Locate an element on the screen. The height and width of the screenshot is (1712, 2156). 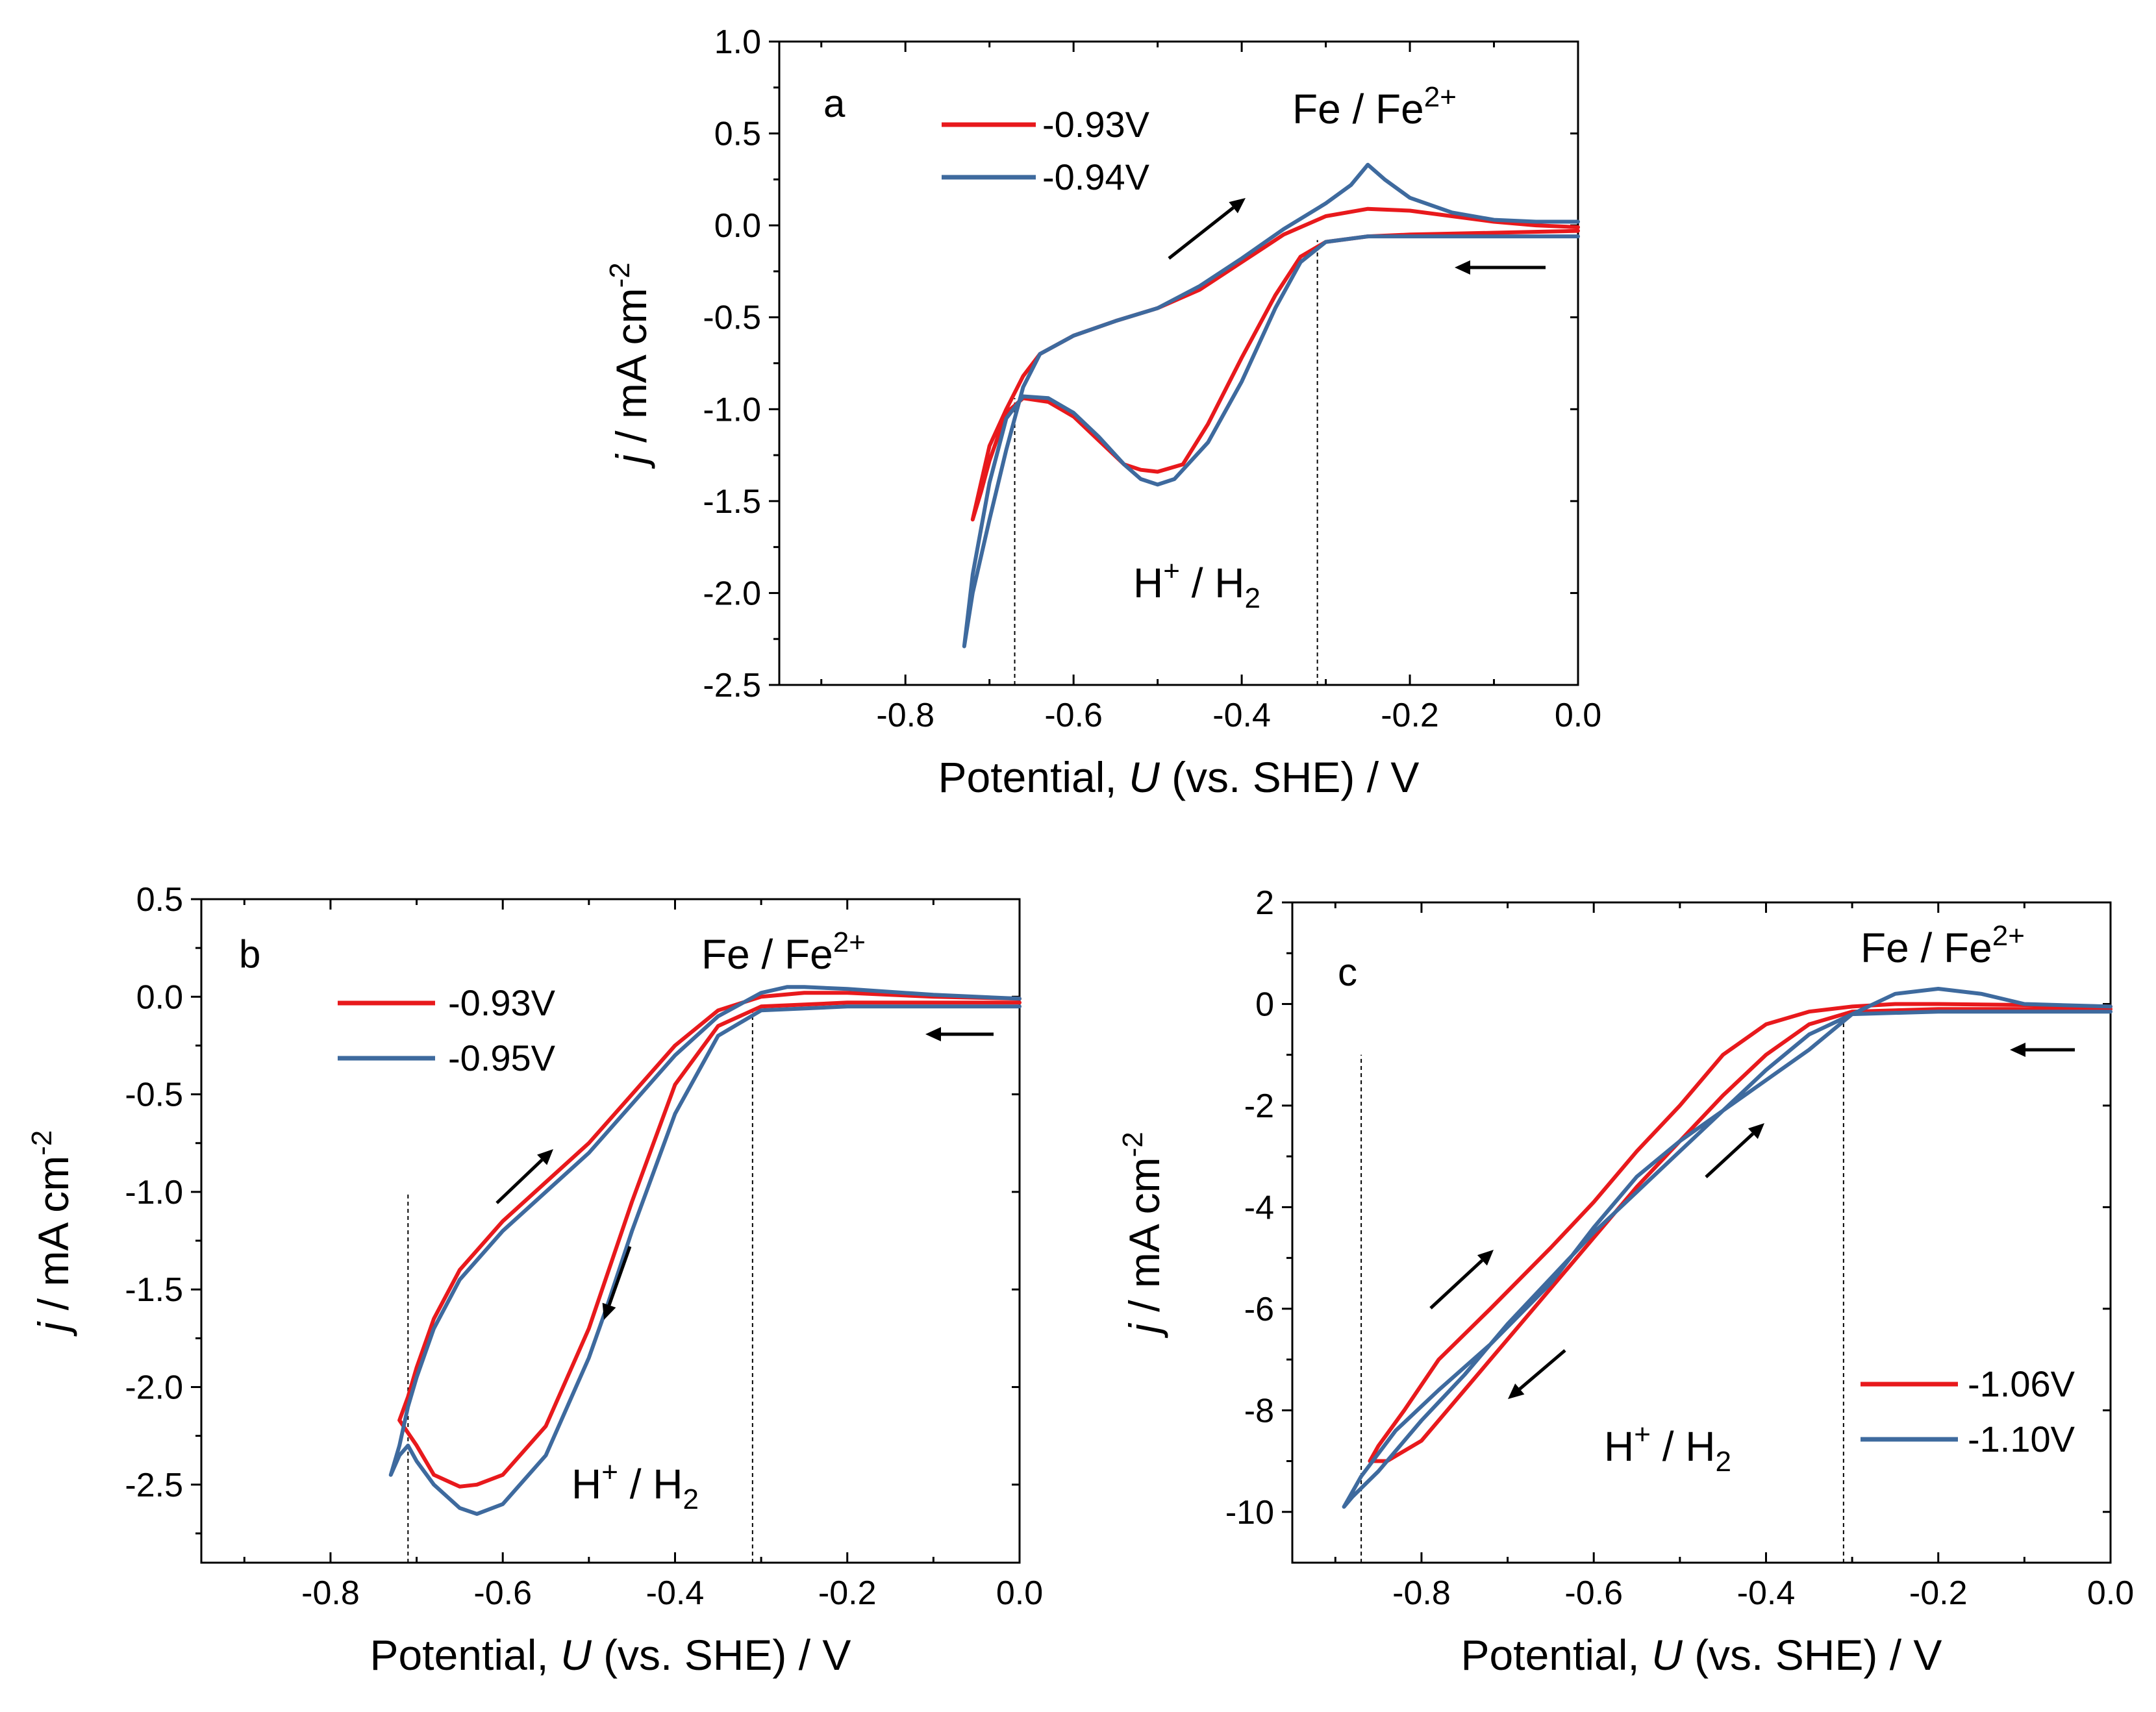
y-tick-label: -4 is located at coordinates (1259, 1207).